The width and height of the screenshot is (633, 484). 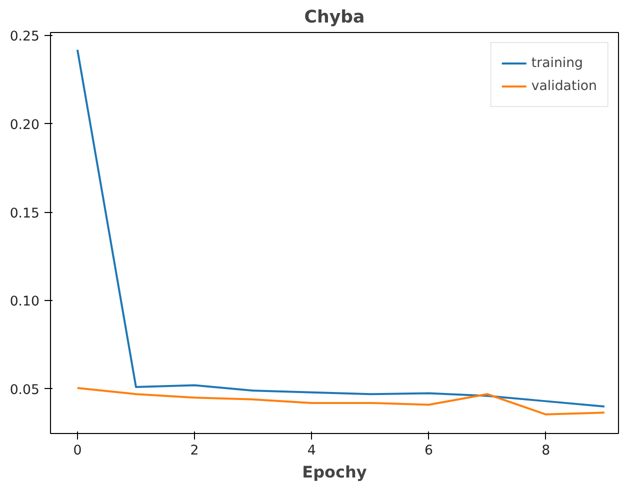 I want to click on x-axis-title: Epochy, so click(x=335, y=472).